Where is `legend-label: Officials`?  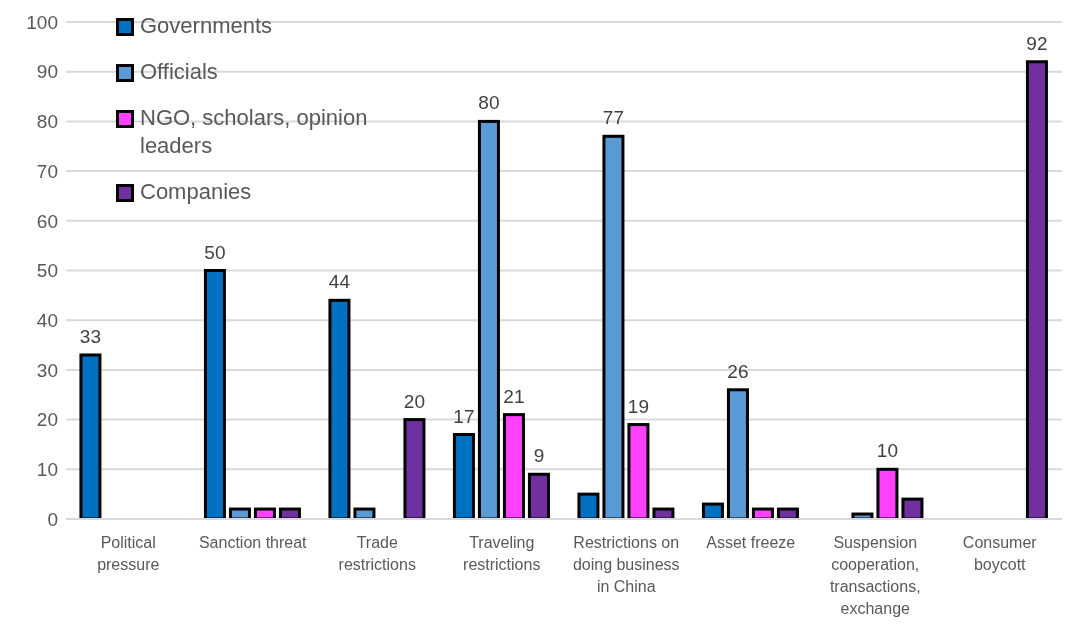 legend-label: Officials is located at coordinates (179, 72).